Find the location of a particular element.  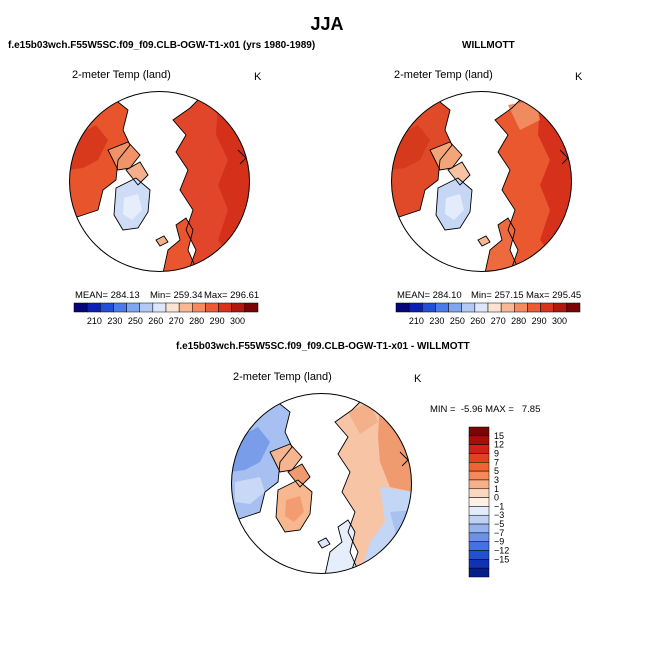

obs-colorbar-tick-label: 230 is located at coordinates (436, 321).